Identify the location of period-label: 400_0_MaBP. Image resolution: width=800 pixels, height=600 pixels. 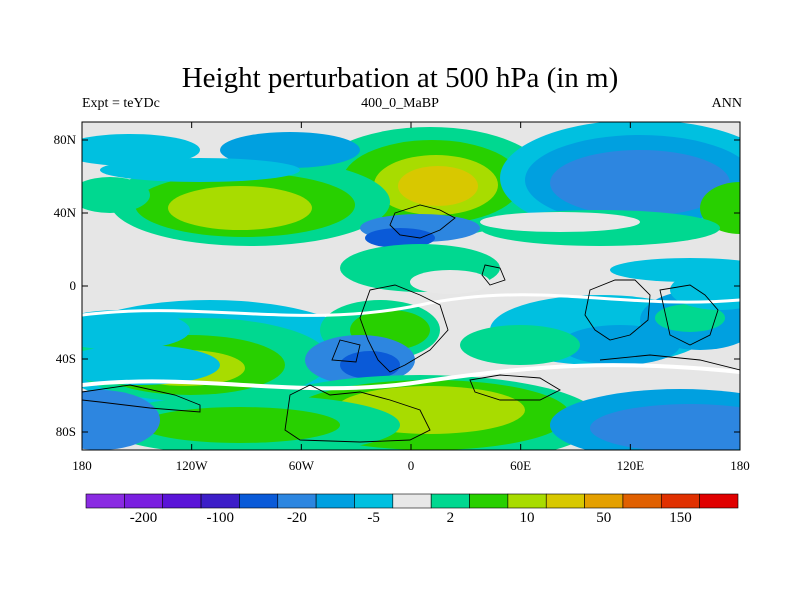
(400, 103).